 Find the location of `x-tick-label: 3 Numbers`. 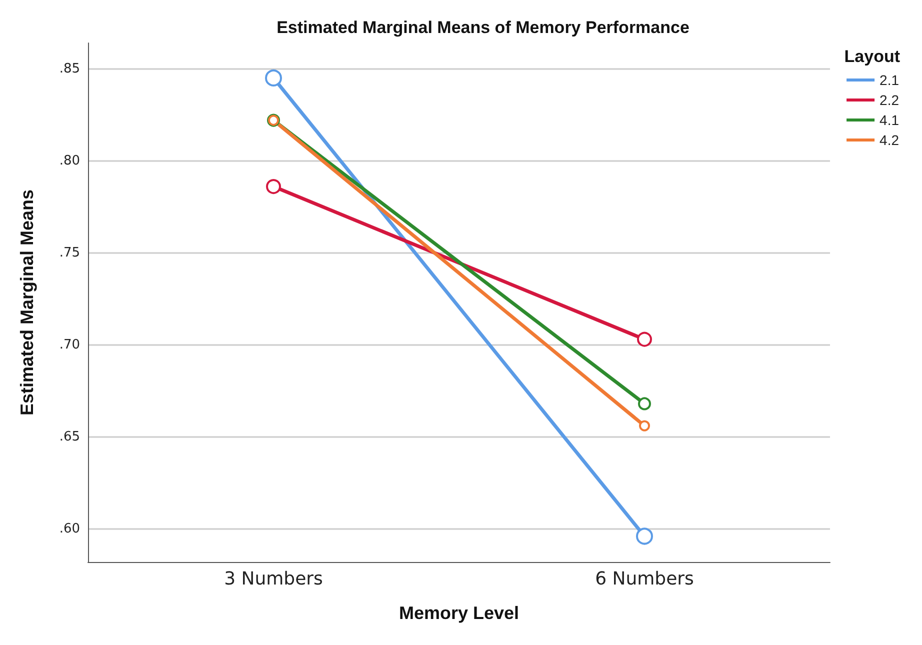

x-tick-label: 3 Numbers is located at coordinates (273, 579).